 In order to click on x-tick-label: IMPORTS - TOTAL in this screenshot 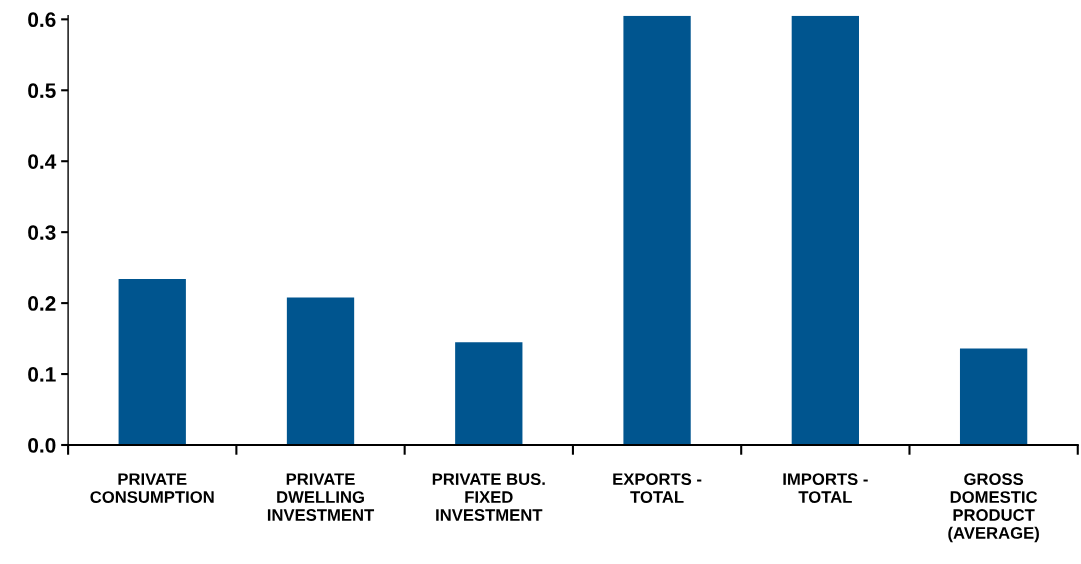, I will do `click(825, 488)`.